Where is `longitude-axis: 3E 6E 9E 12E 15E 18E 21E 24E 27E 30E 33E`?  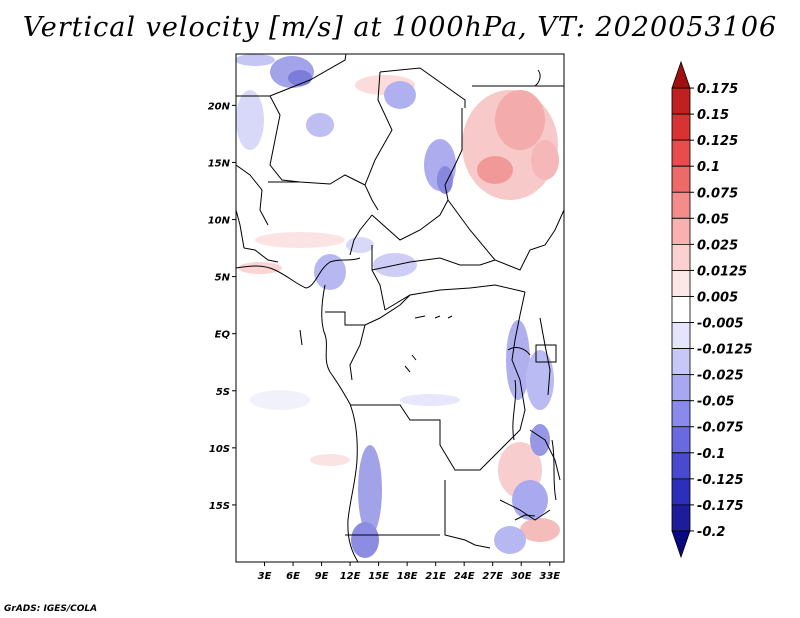 longitude-axis: 3E 6E 9E 12E 15E 18E 21E 24E 27E 30E 33E is located at coordinates (409, 572).